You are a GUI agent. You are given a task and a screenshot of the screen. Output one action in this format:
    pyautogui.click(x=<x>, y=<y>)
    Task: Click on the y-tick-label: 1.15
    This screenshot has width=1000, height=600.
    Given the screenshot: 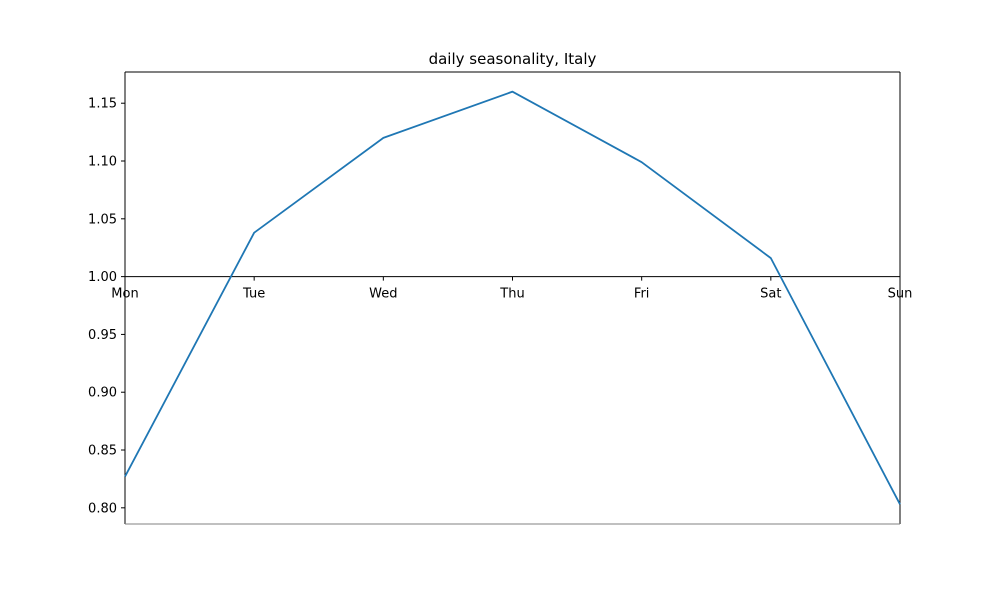 What is the action you would take?
    pyautogui.click(x=102, y=104)
    